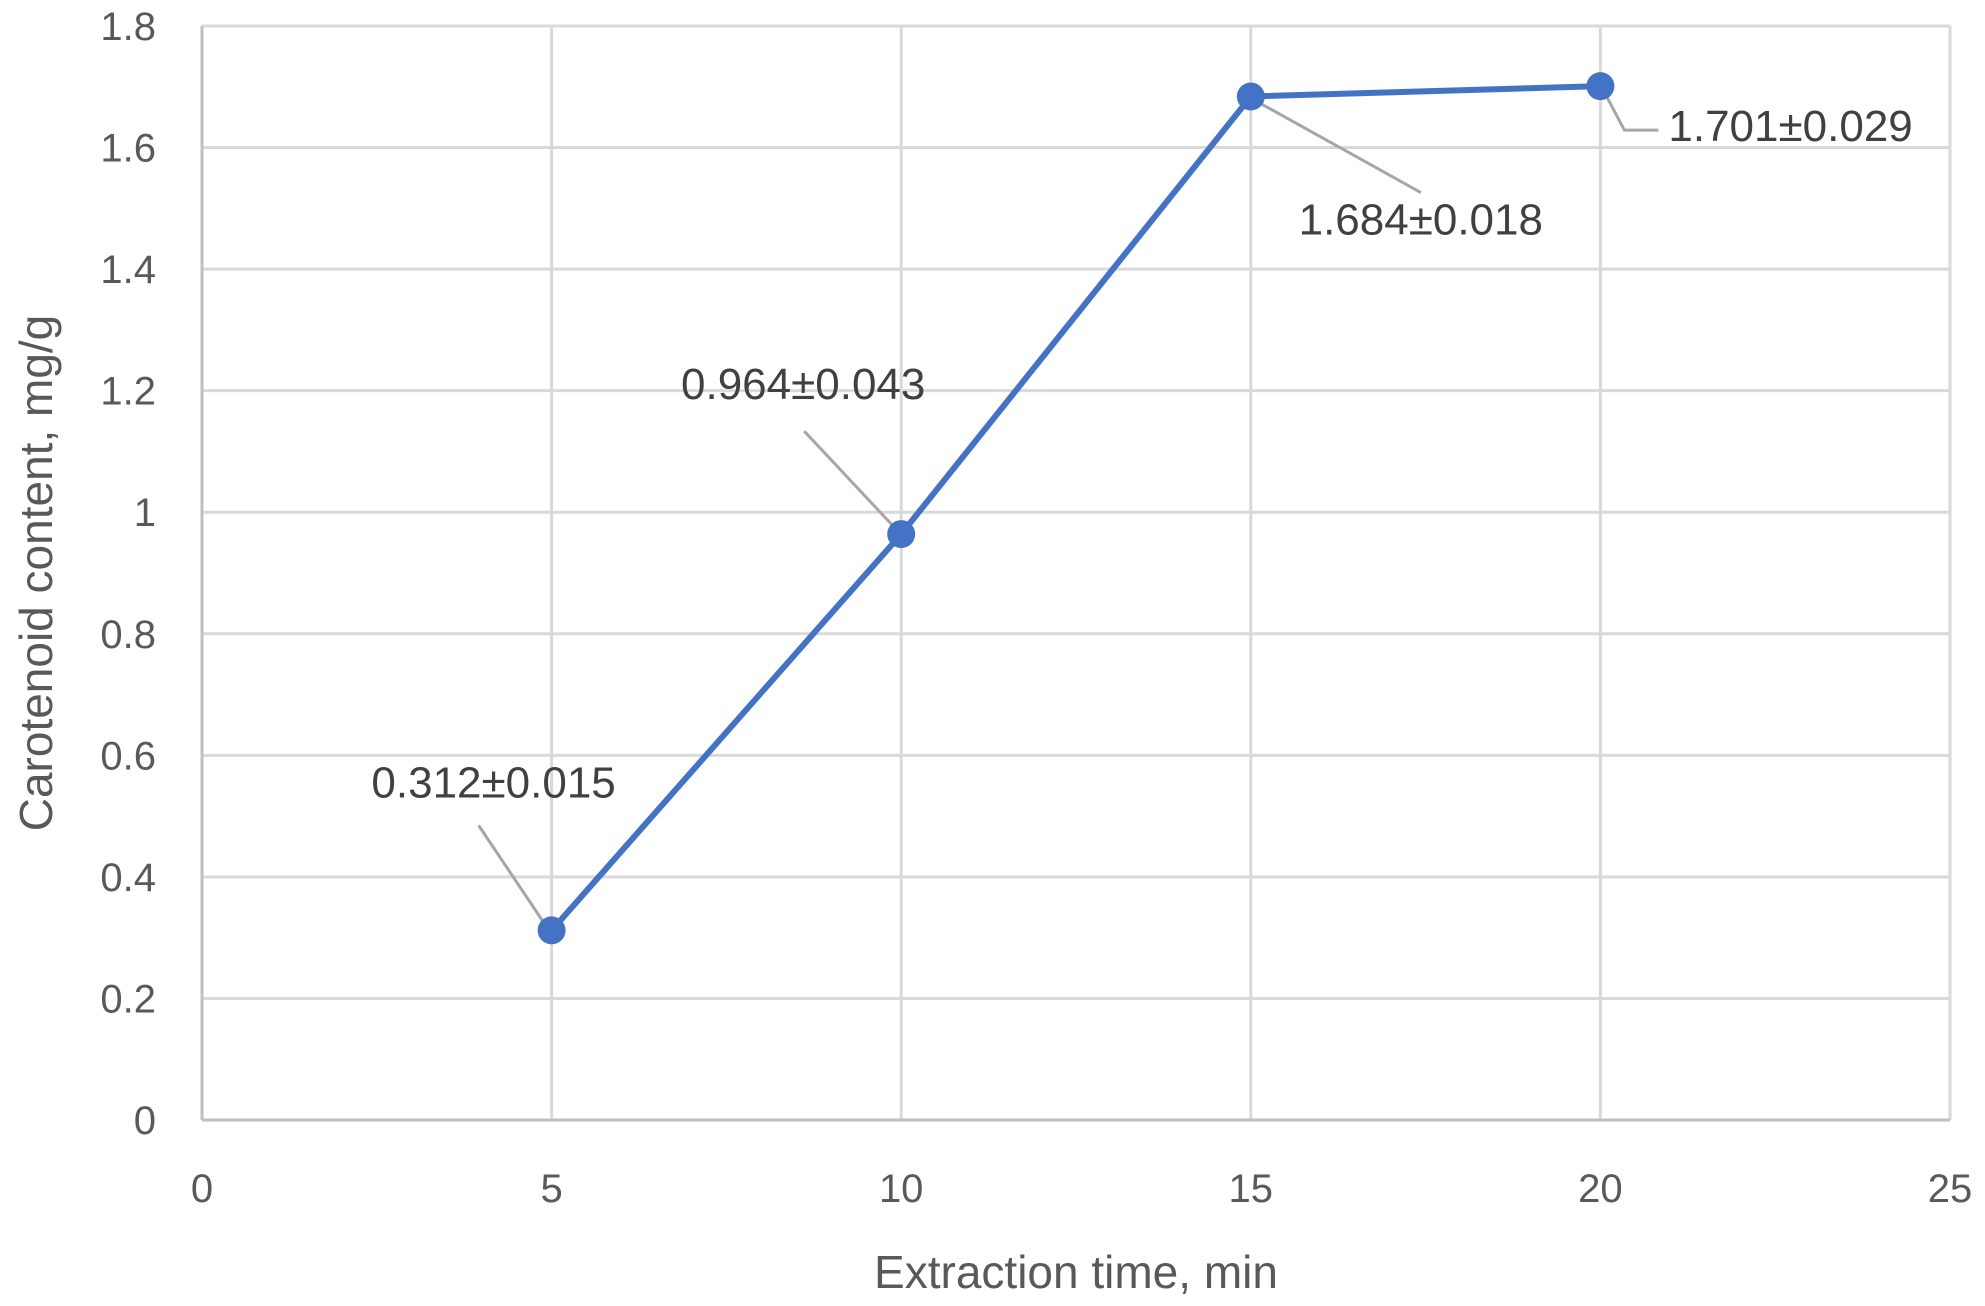  Describe the element at coordinates (1076, 1272) in the screenshot. I see `x-axis-title: Extraction time, min` at that location.